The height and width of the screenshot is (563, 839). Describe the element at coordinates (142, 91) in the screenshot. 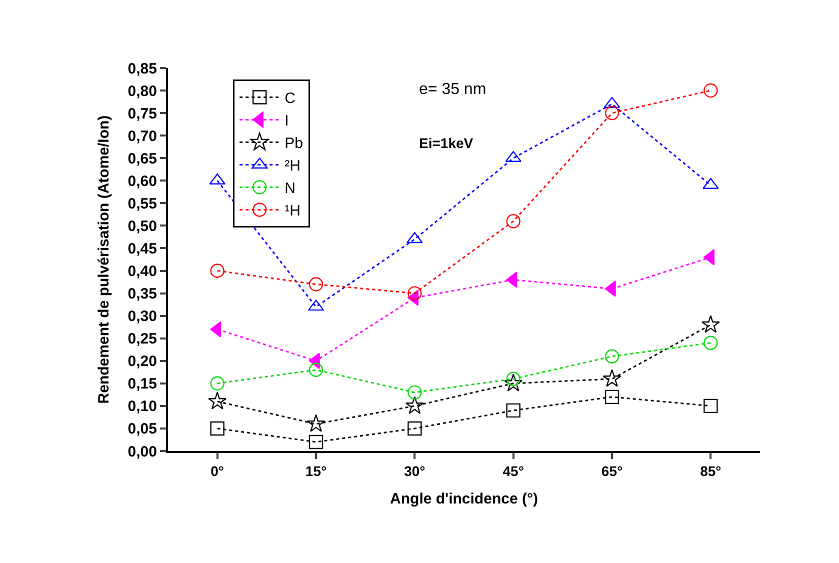

I see `y-tick-label: 0,80` at that location.